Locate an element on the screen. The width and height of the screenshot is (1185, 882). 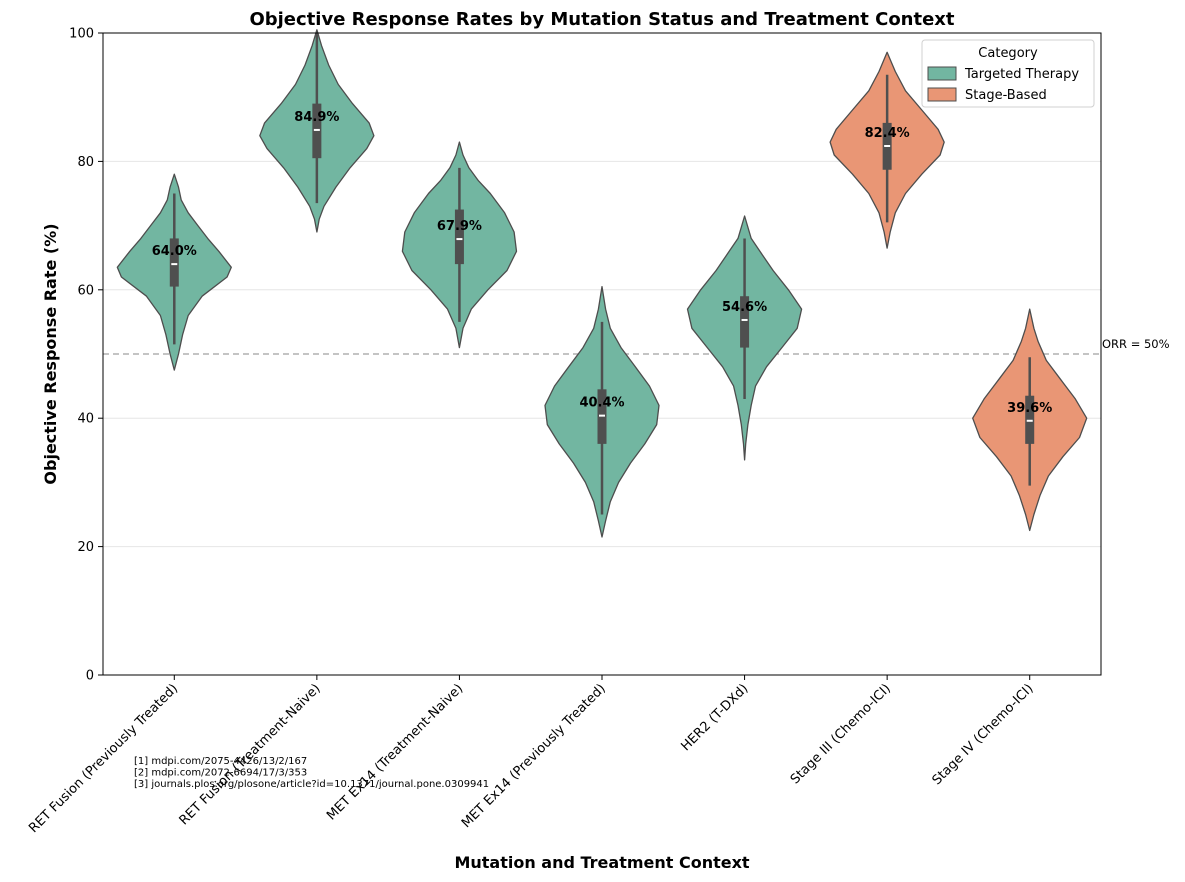
x-tick-label-2: MET Ex14 (Treatment-Naive) is located at coordinates (395, 752).